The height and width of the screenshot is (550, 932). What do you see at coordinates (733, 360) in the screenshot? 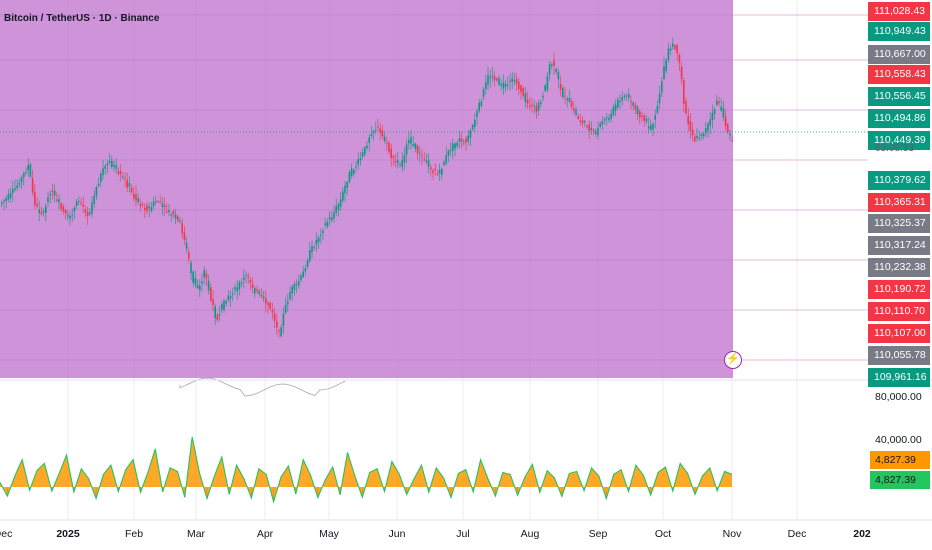
I see `lightning-icon: ⚡` at bounding box center [733, 360].